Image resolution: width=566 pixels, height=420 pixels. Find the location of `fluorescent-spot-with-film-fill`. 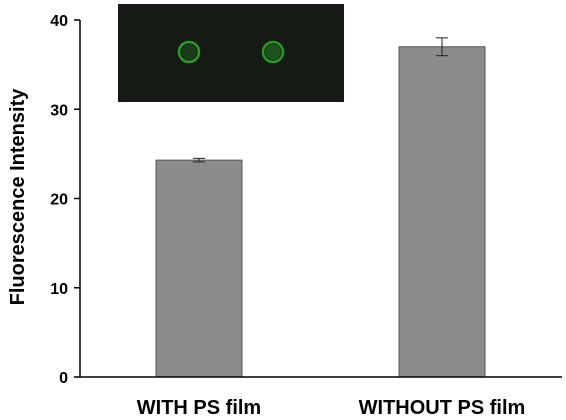

fluorescent-spot-with-film-fill is located at coordinates (189, 52).